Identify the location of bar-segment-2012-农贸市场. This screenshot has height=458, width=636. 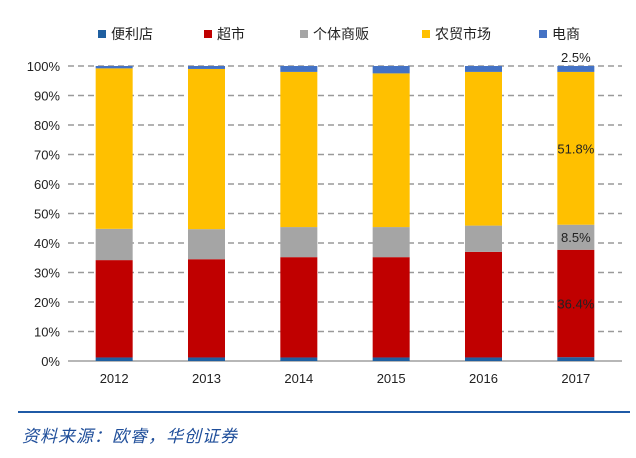
(114, 148).